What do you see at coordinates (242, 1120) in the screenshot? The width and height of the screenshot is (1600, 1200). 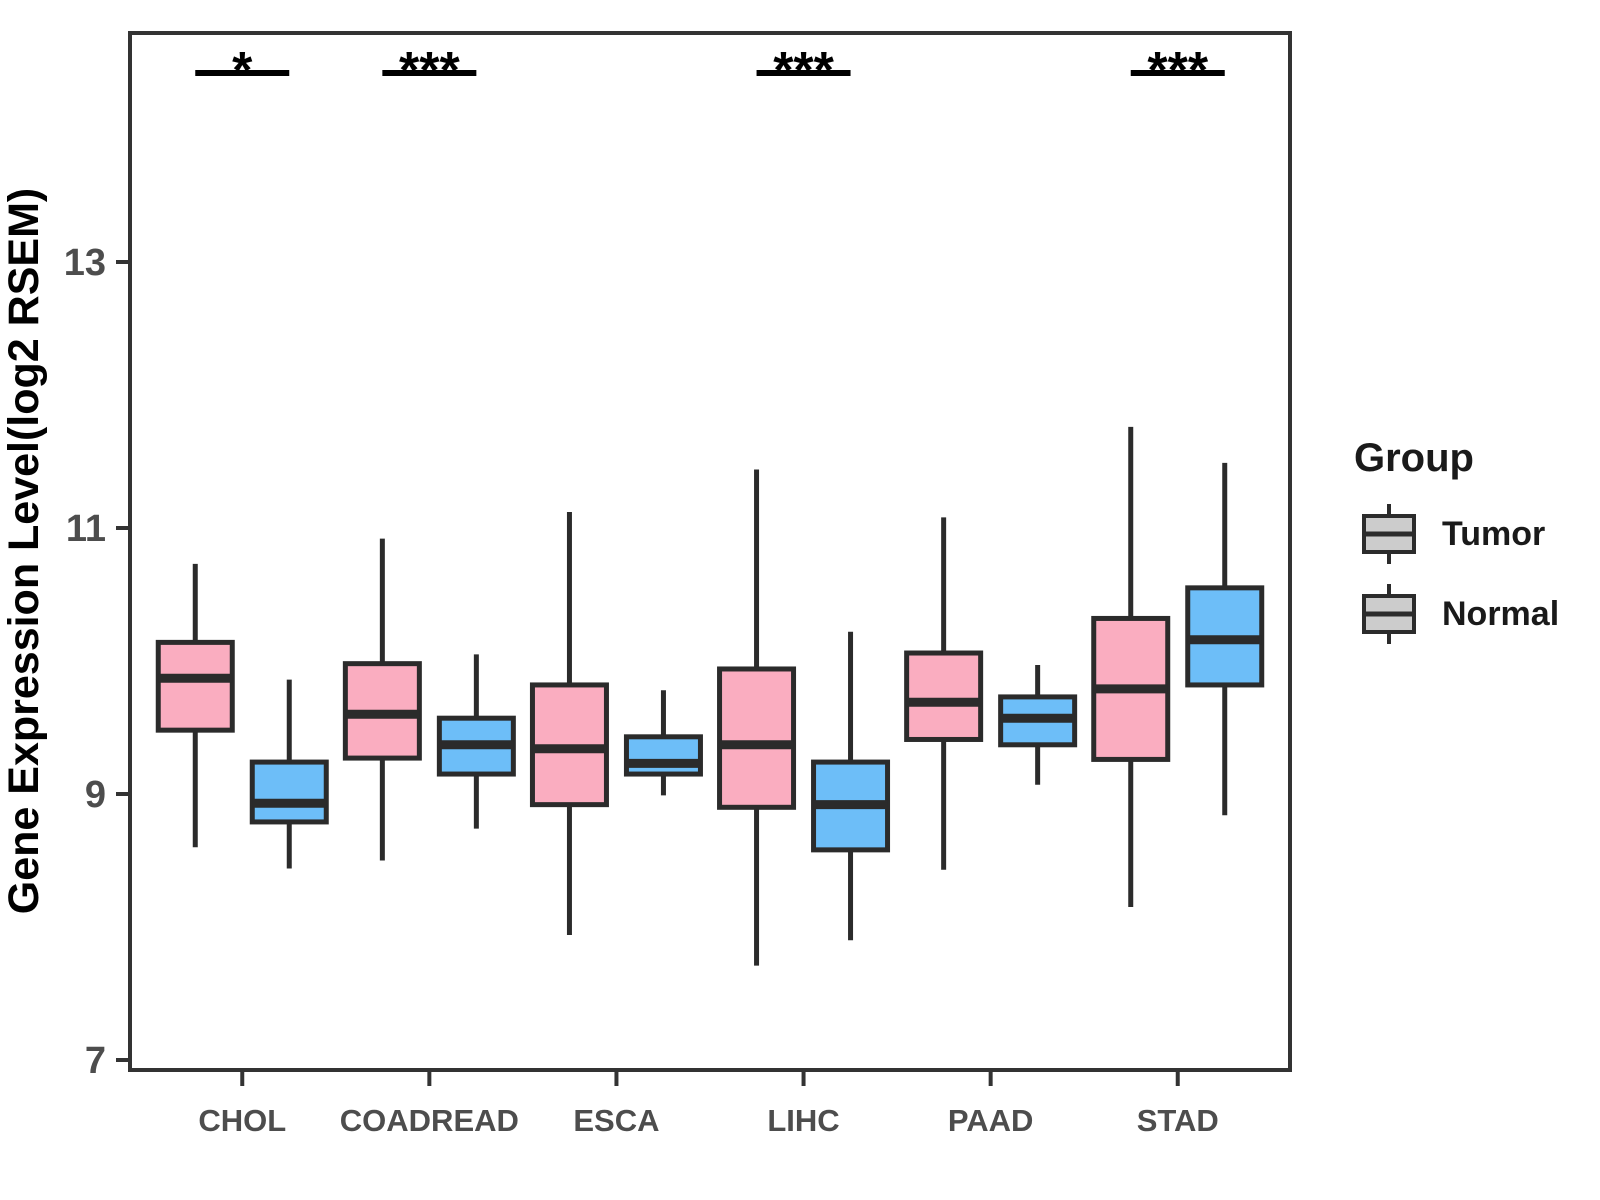 I see `x-tick-label: CHOL` at bounding box center [242, 1120].